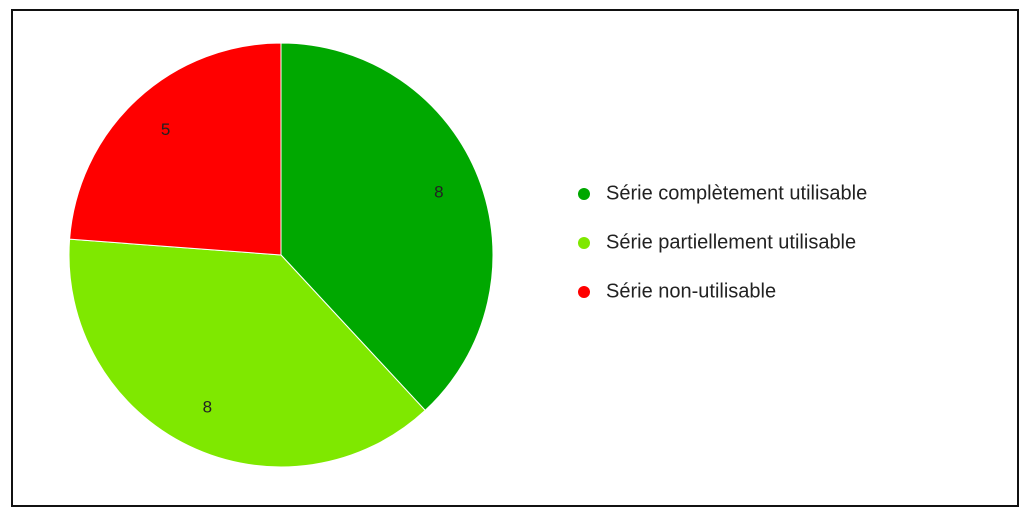 This screenshot has width=1028, height=512. What do you see at coordinates (175, 149) in the screenshot?
I see `pie-slice` at bounding box center [175, 149].